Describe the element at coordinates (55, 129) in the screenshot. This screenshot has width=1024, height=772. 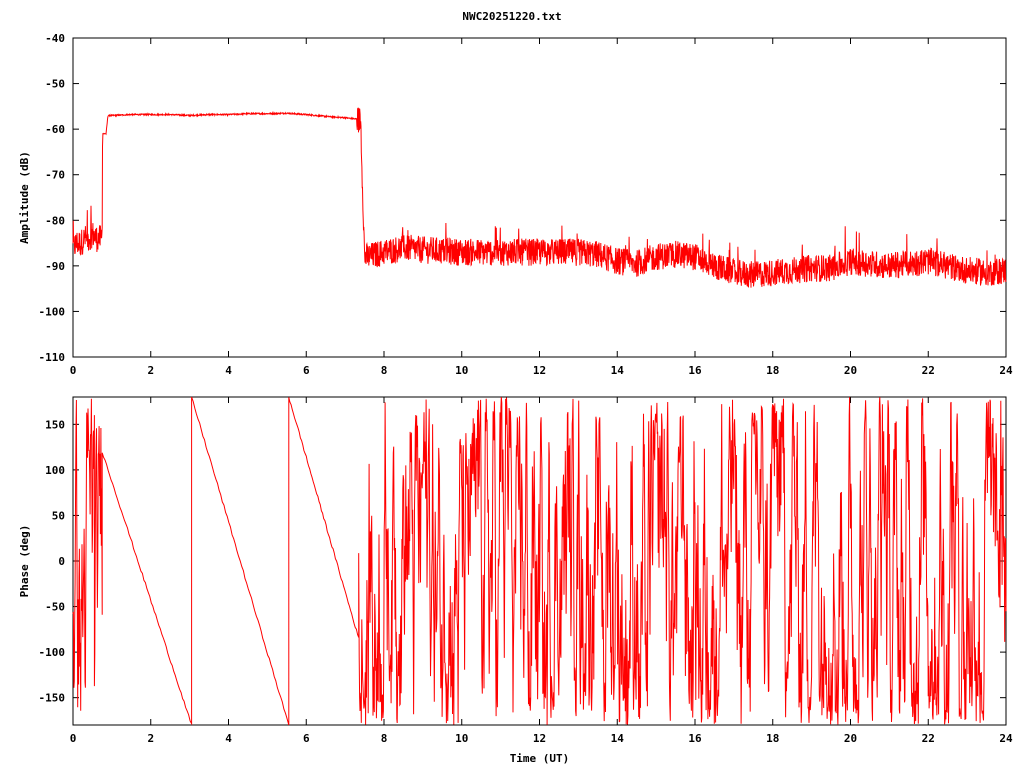
I see `y-tick-label: -60` at that location.